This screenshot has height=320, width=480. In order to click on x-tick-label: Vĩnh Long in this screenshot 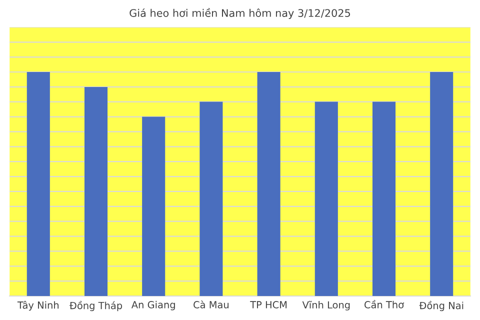, I will do `click(326, 305)`.